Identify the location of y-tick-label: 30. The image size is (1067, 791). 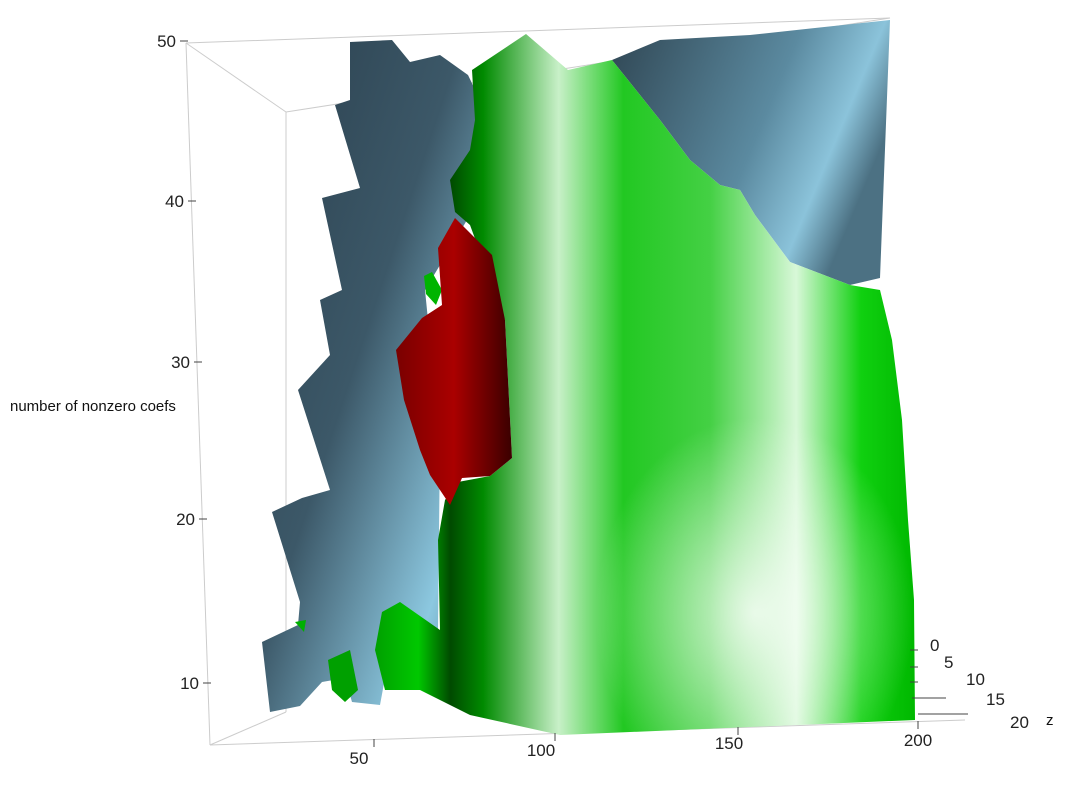
(180, 362).